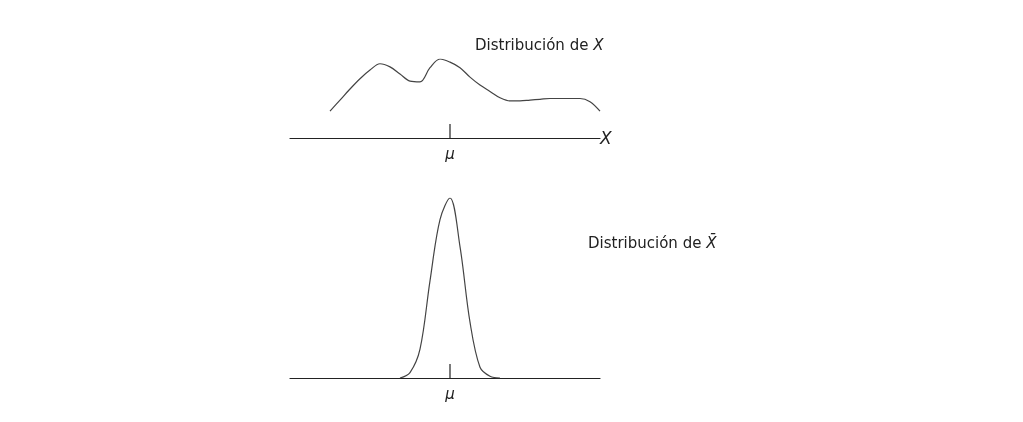 The width and height of the screenshot is (1023, 422). I want to click on chart-title: Distribución de X, so click(540, 44).